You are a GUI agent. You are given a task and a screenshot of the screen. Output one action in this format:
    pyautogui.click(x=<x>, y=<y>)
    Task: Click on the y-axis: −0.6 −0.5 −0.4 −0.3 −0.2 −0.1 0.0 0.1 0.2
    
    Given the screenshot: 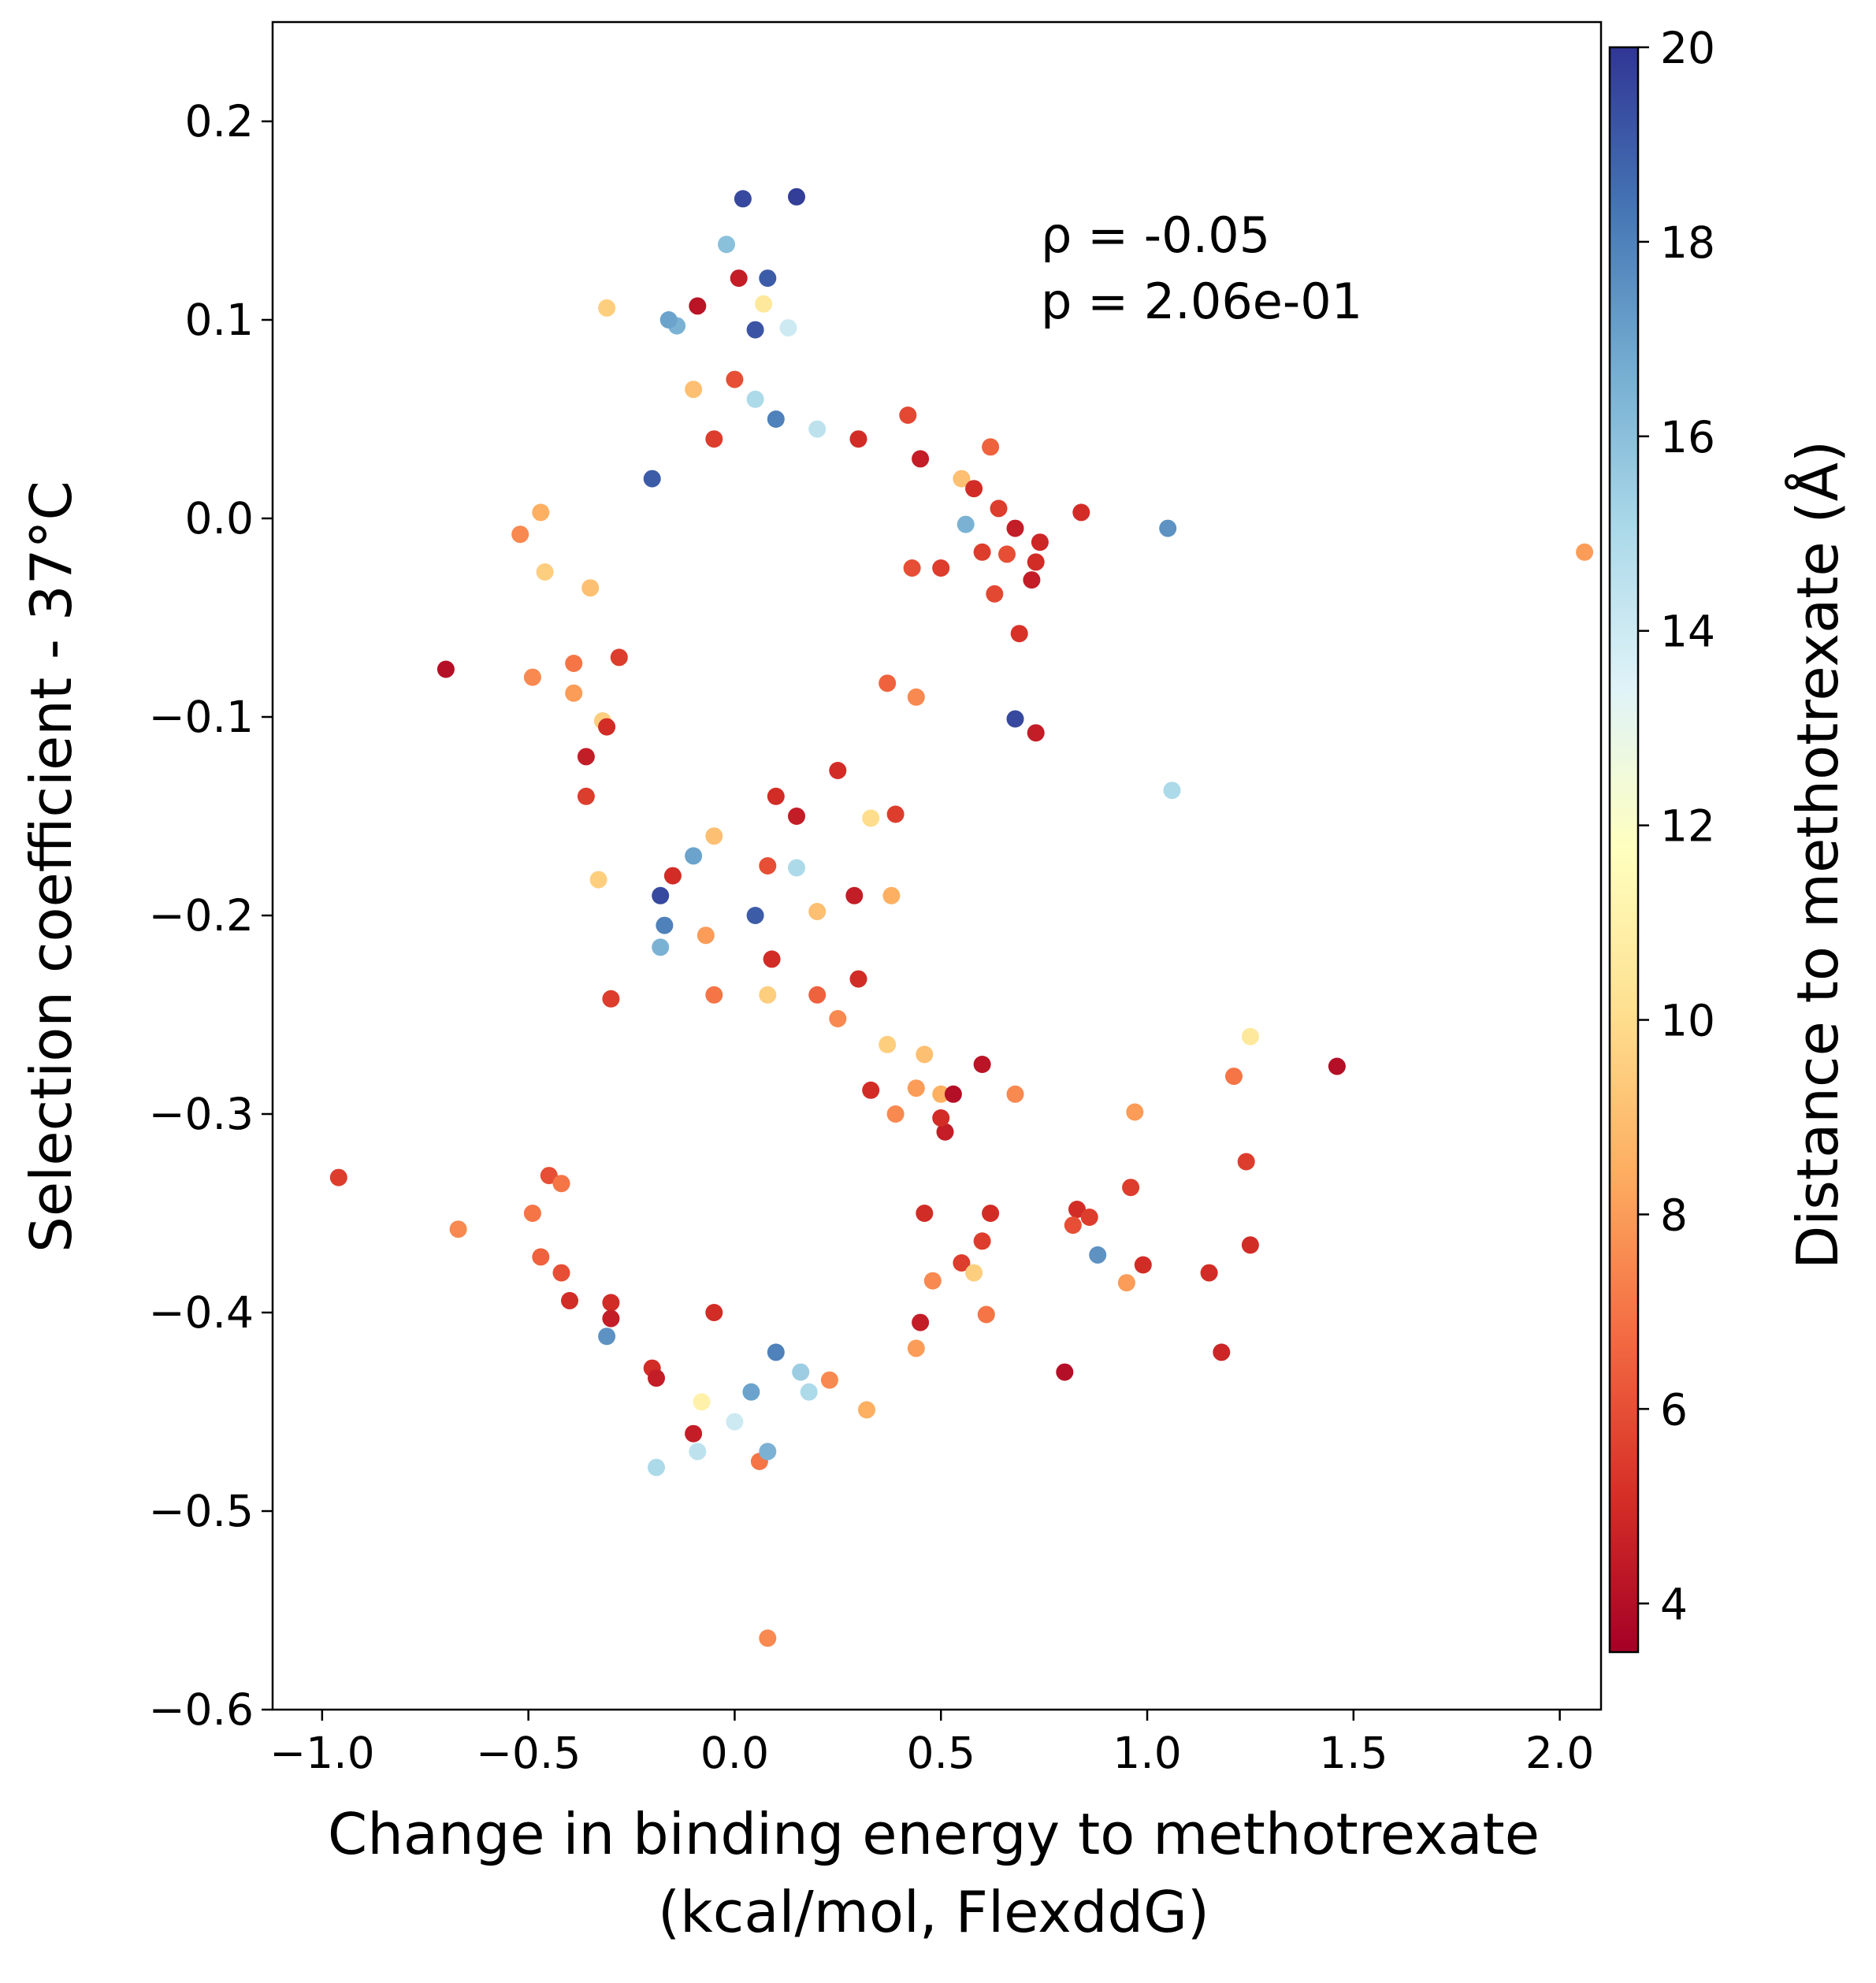 What is the action you would take?
    pyautogui.click(x=210, y=916)
    